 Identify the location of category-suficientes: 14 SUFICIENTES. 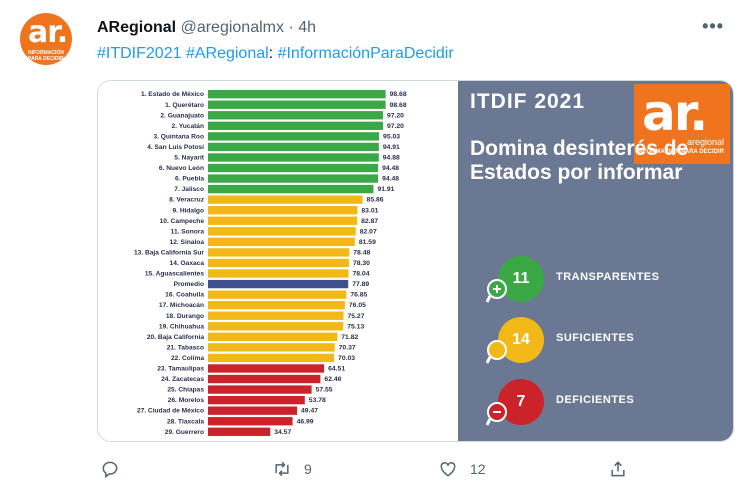
(607, 340).